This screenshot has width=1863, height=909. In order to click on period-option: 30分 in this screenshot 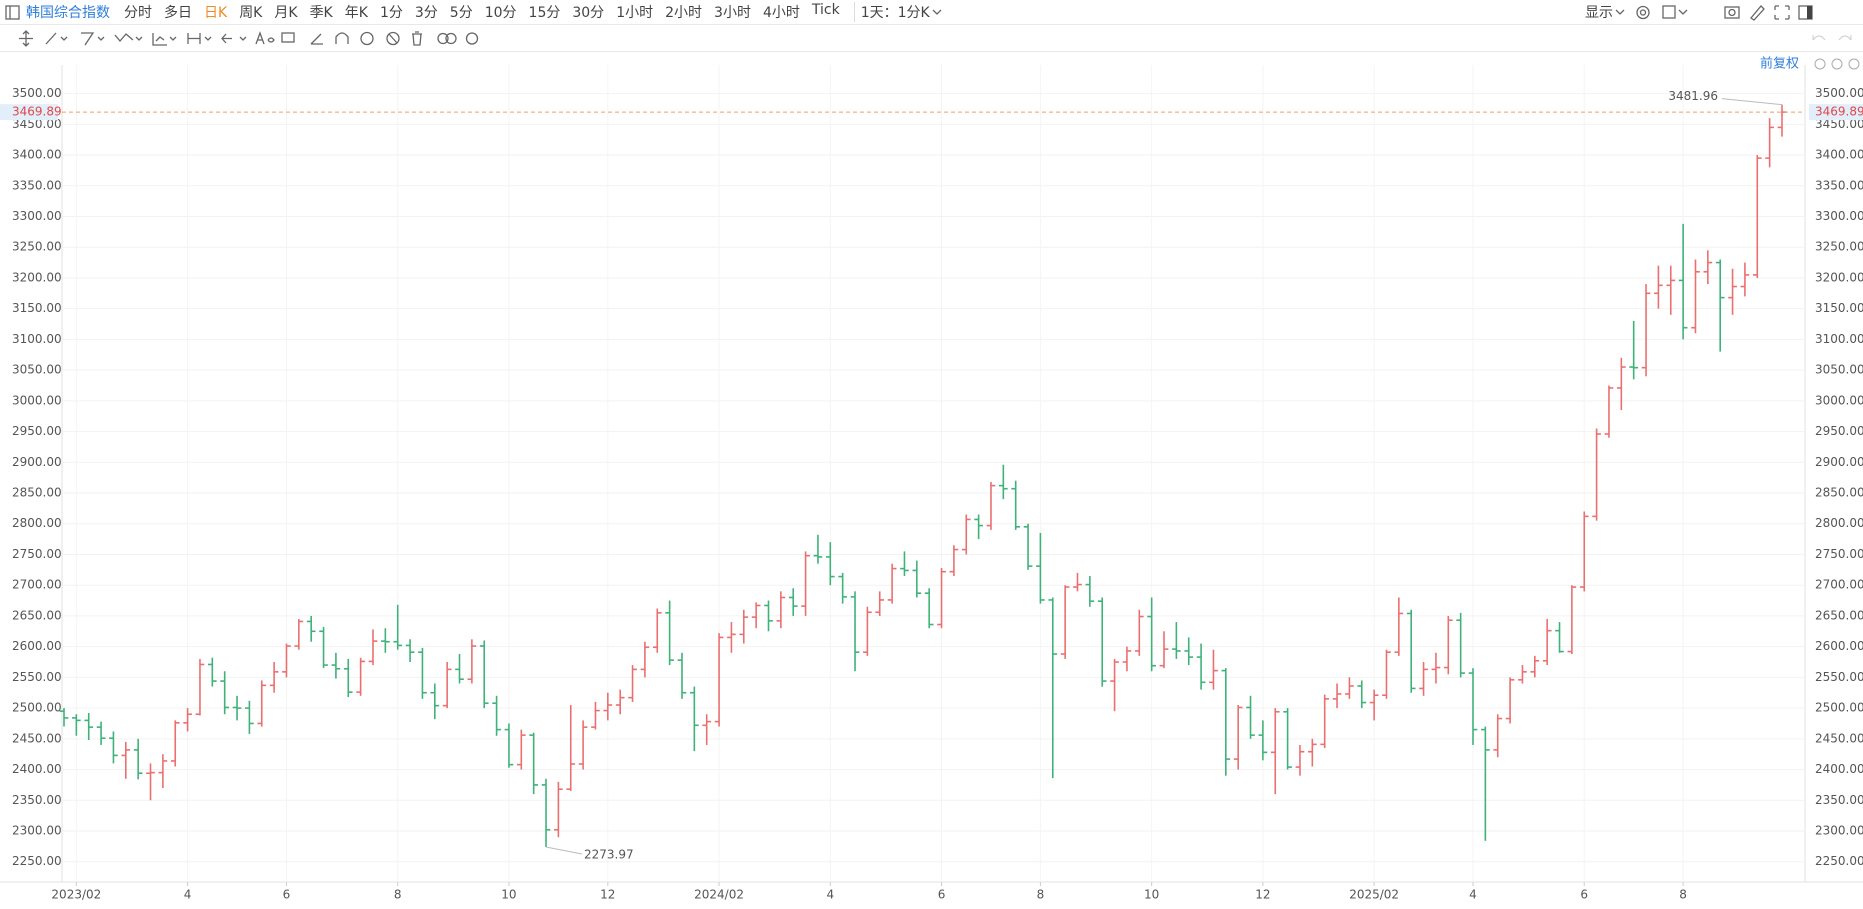, I will do `click(588, 13)`.